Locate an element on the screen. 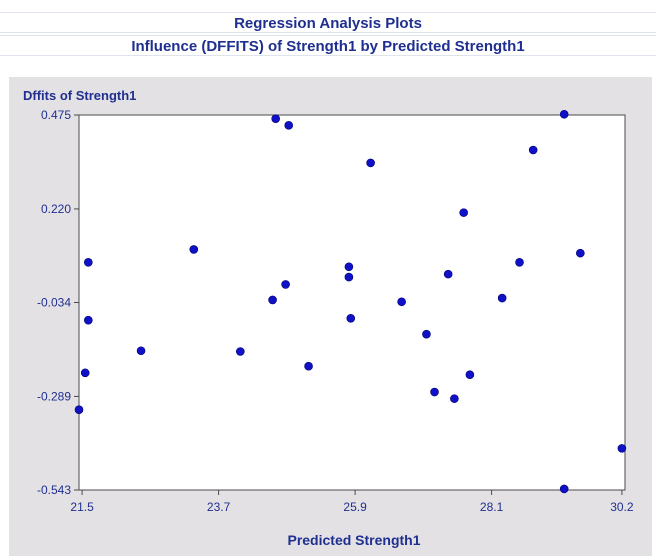 The height and width of the screenshot is (560, 656). y-tick-label: -0.034 is located at coordinates (54, 303).